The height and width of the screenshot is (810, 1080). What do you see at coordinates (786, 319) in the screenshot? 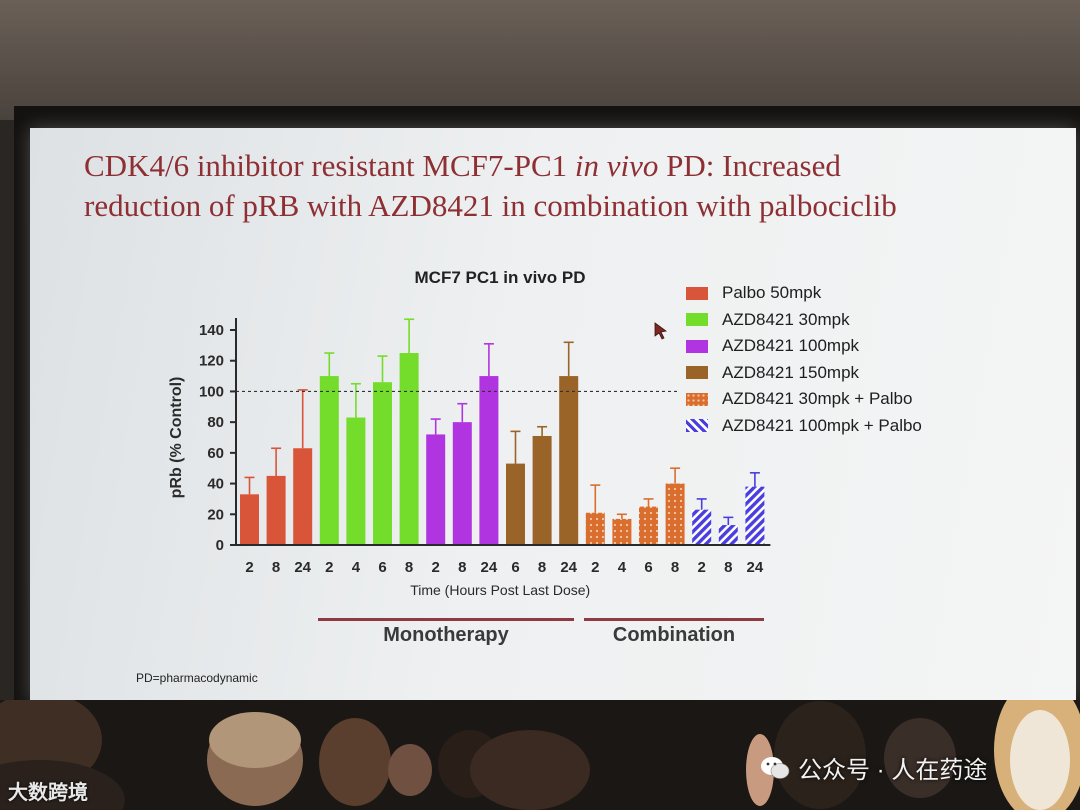
I see `legend-label: AZD8421 30mpk` at bounding box center [786, 319].